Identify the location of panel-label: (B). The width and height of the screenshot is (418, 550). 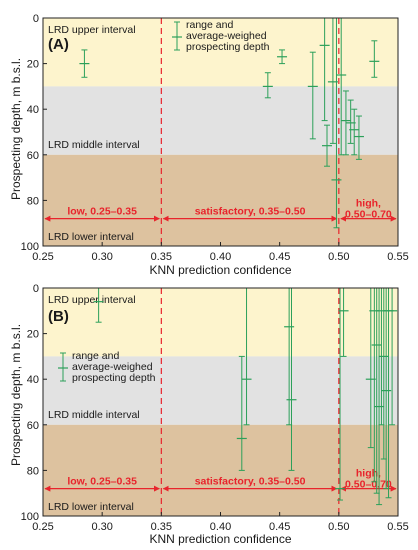
(58, 316).